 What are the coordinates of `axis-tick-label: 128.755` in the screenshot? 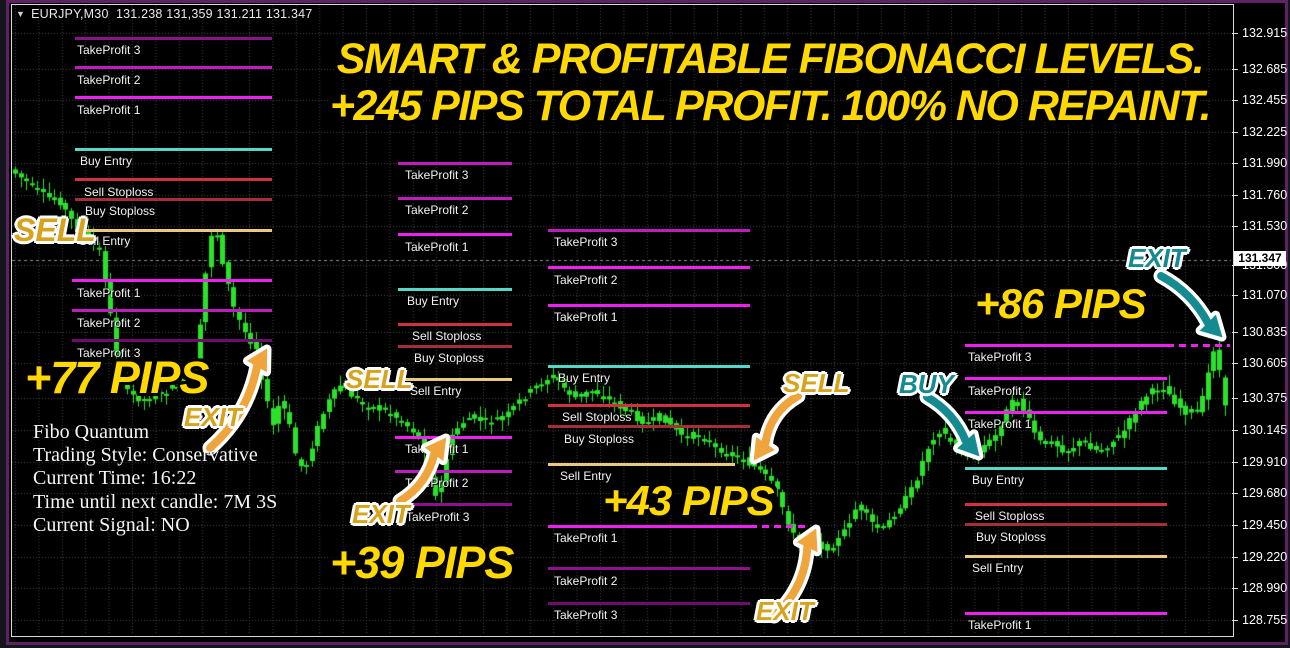 It's located at (1265, 620).